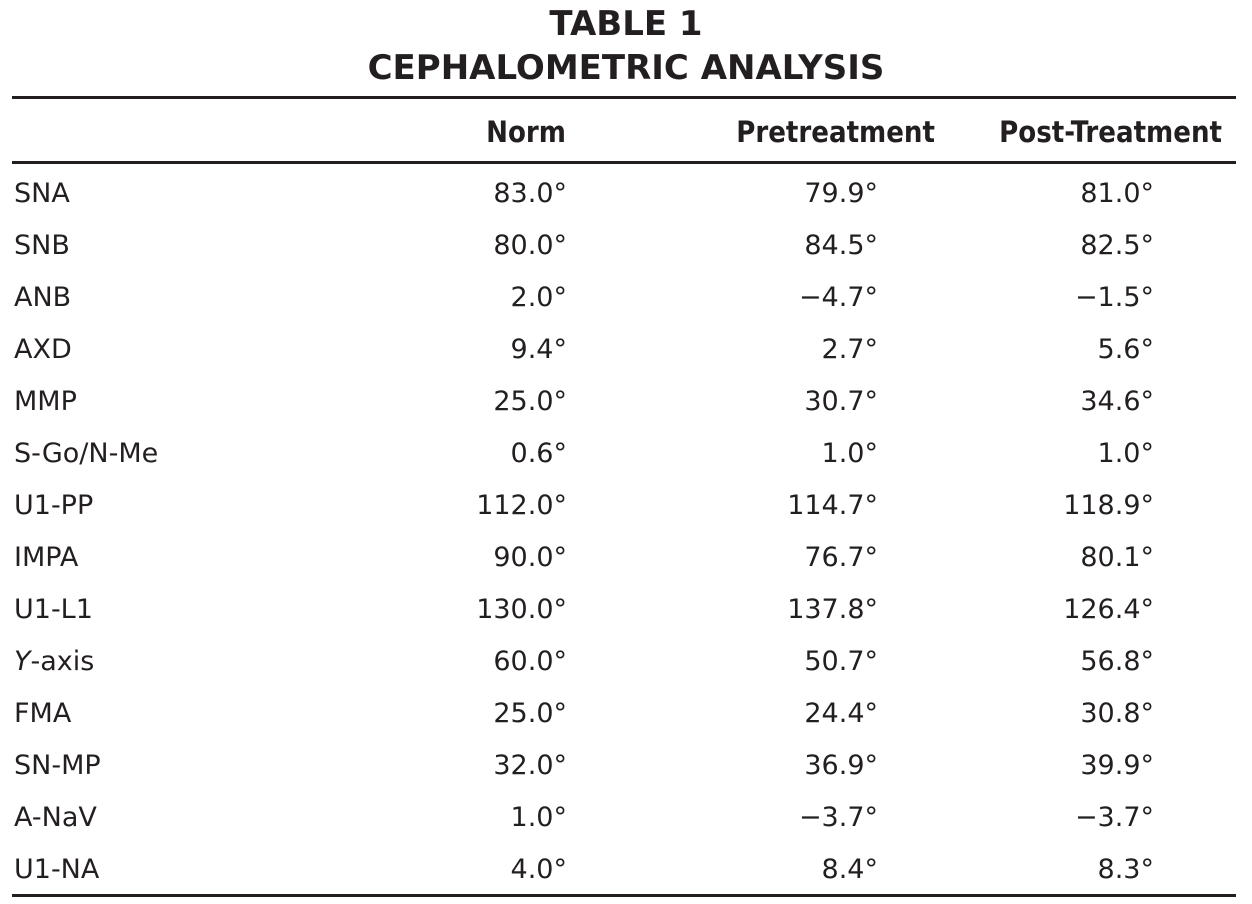 The height and width of the screenshot is (904, 1252). I want to click on row-norm: 83.0°, so click(530, 193).